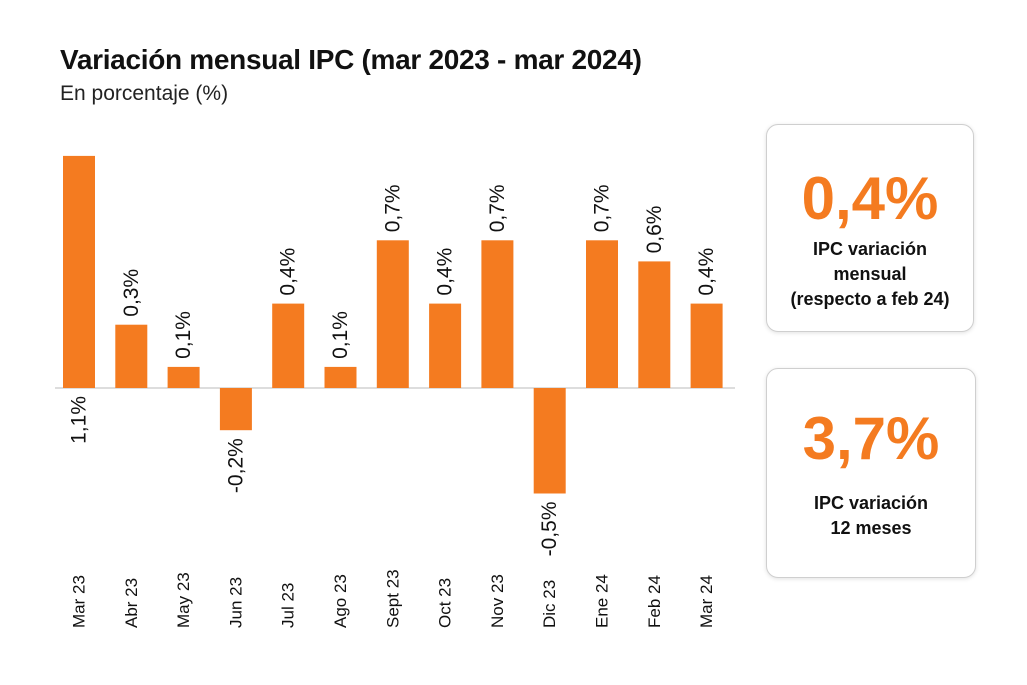 This screenshot has width=1027, height=685. What do you see at coordinates (235, 465) in the screenshot?
I see `data-label-3: -0,2%` at bounding box center [235, 465].